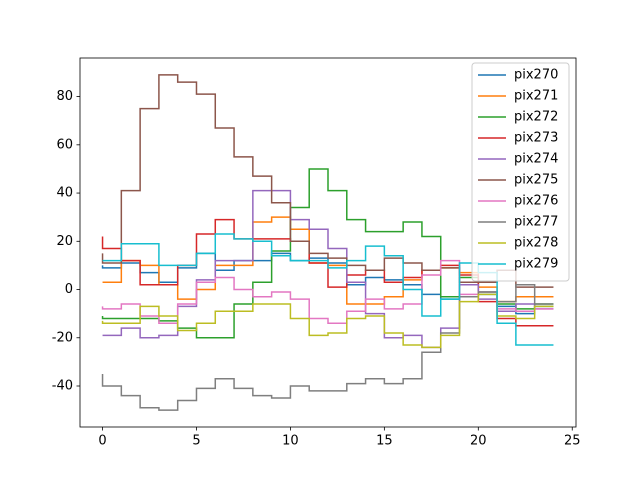 This screenshot has height=480, width=640. Describe the element at coordinates (62, 386) in the screenshot. I see `y-tick-label: -40` at that location.